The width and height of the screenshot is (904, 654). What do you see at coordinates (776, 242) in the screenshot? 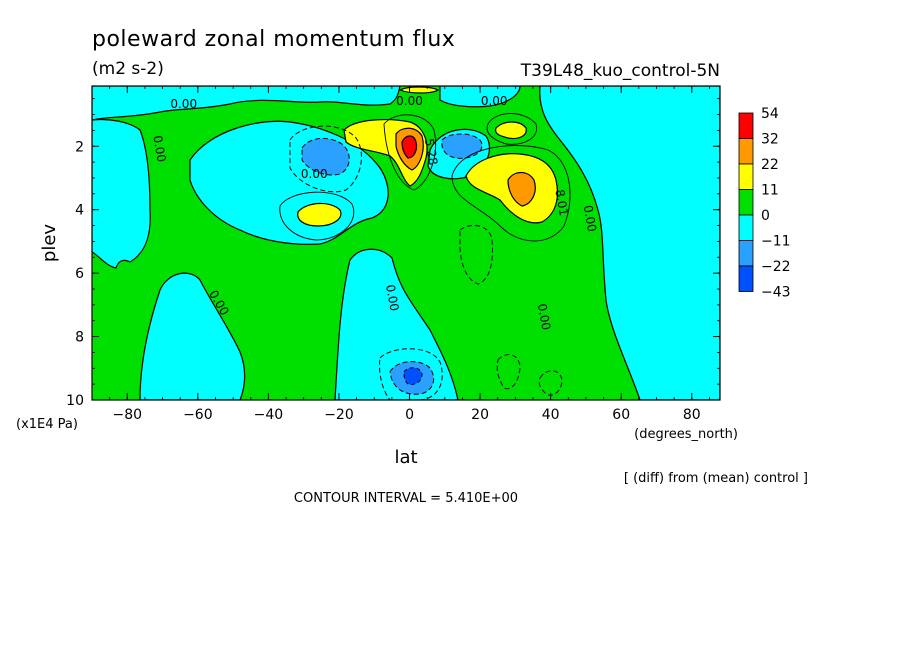
I see `colorbar-label: −11` at bounding box center [776, 242].